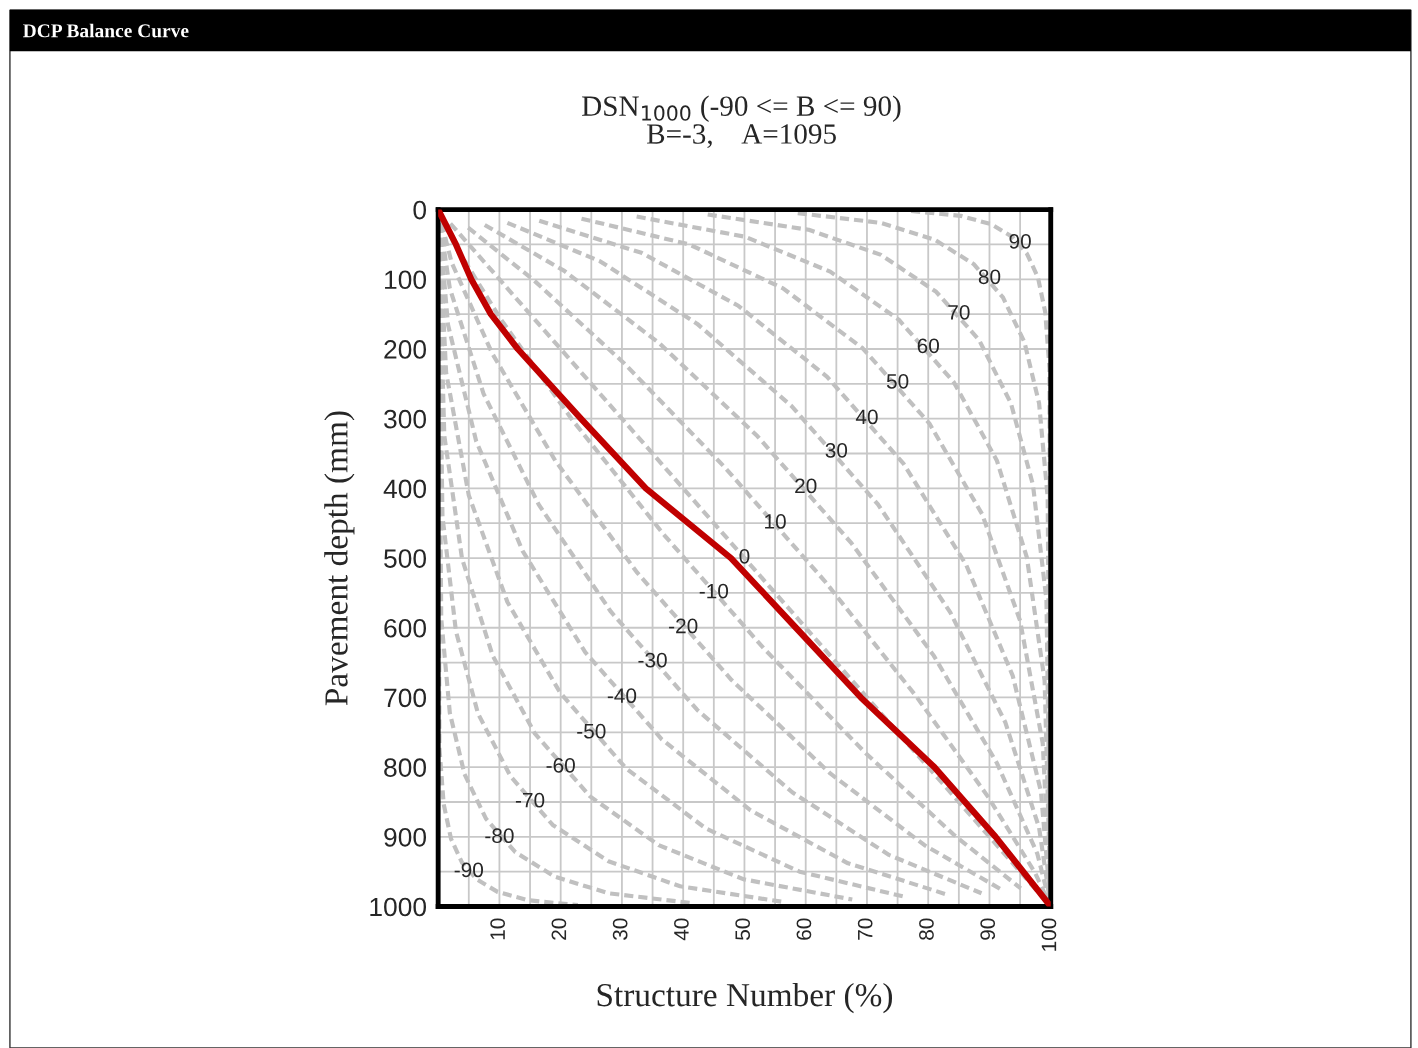  Describe the element at coordinates (559, 929) in the screenshot. I see `x-tick-label: 20` at that location.